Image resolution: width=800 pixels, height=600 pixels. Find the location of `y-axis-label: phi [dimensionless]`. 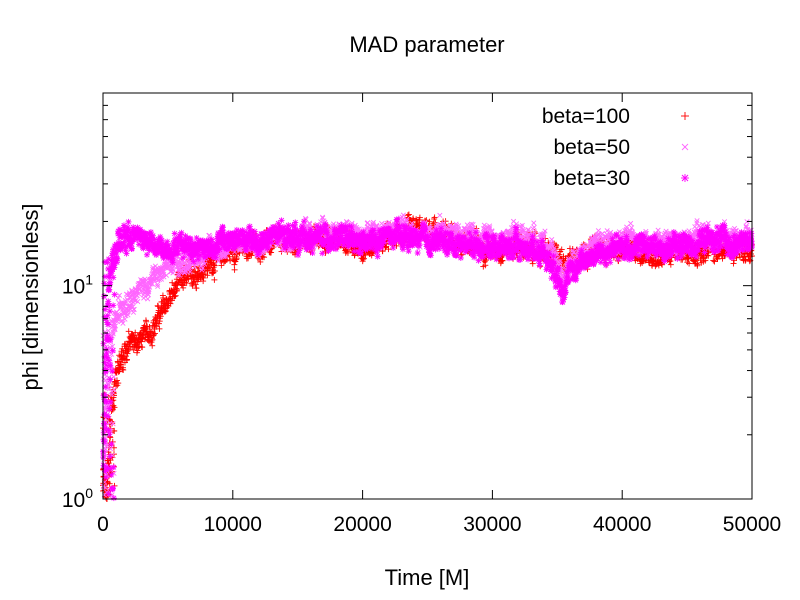

y-axis-label: phi [dimensionless] is located at coordinates (30, 296).